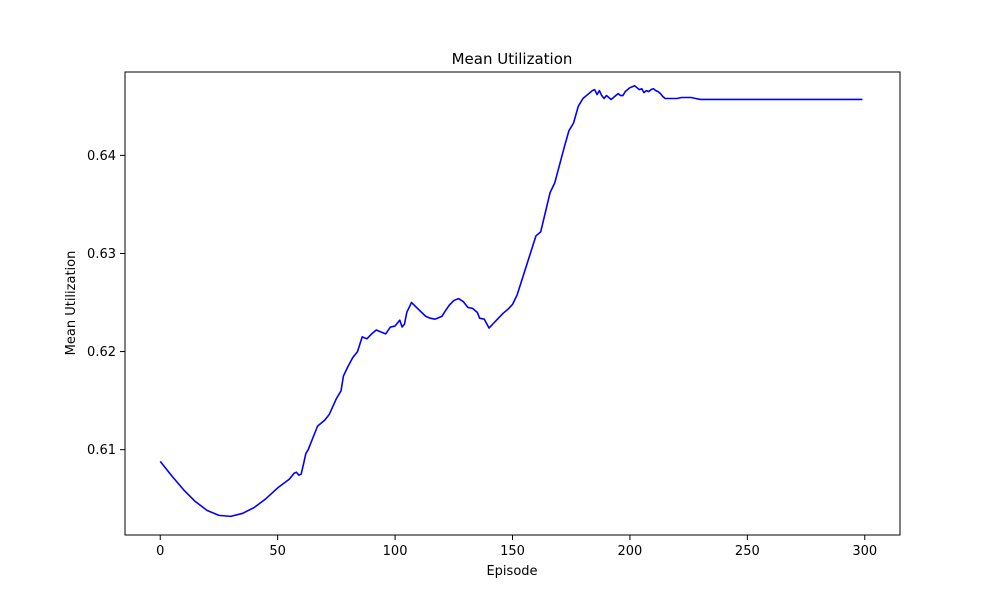 The image size is (1000, 600). Describe the element at coordinates (160, 551) in the screenshot. I see `x-tick-label: 0` at that location.